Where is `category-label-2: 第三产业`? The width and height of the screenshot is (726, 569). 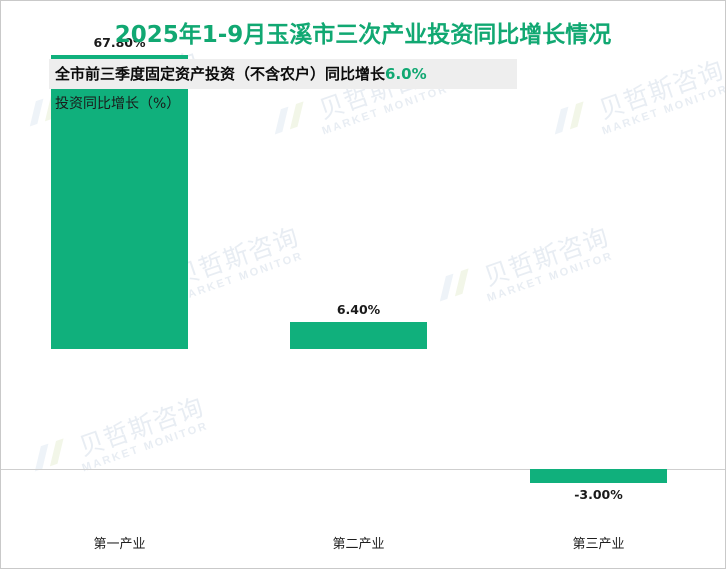 category-label-2: 第三产业 is located at coordinates (598, 544).